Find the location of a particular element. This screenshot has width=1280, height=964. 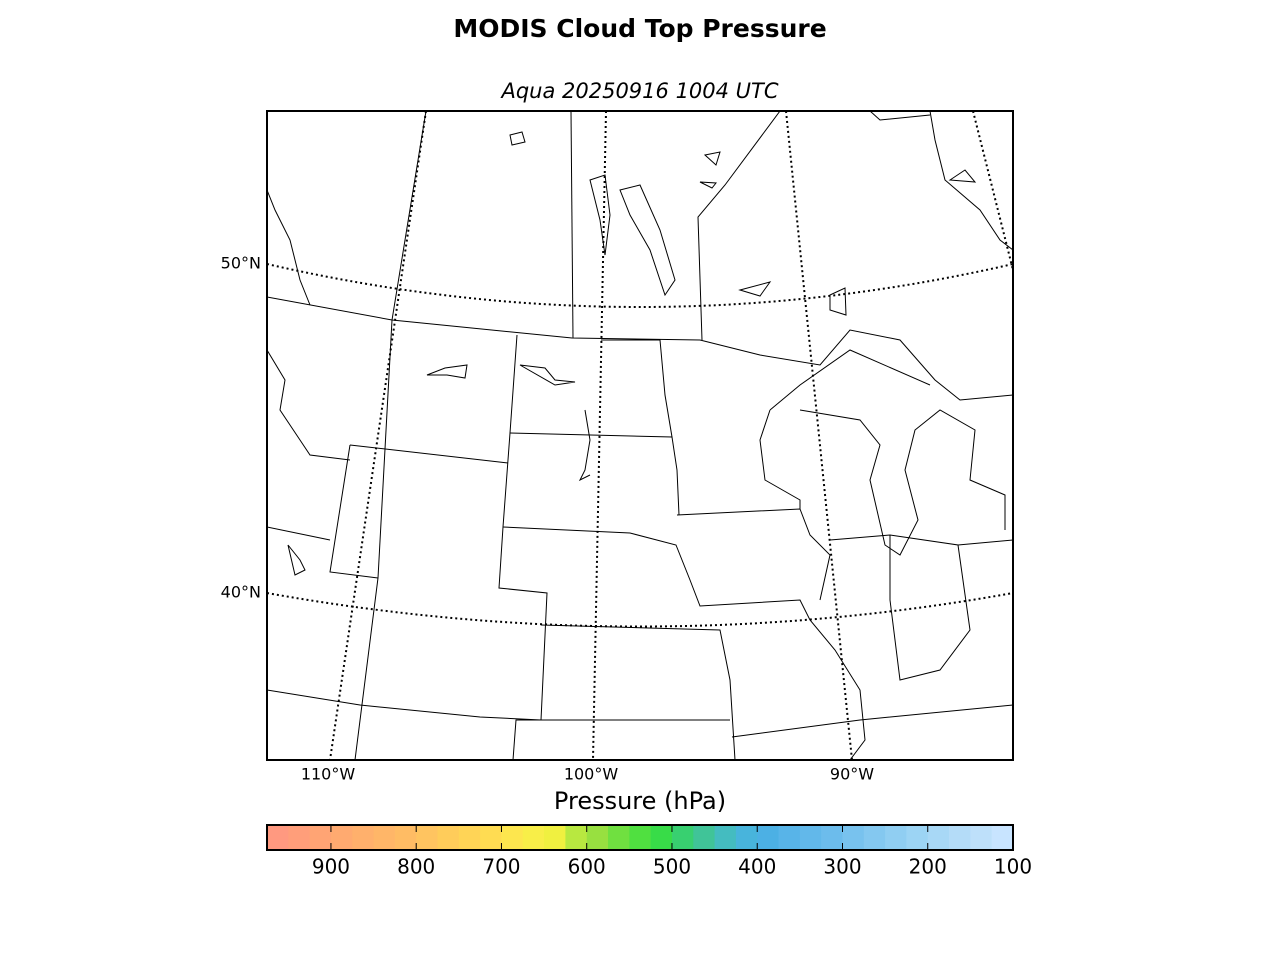

colorbar-tick-label: 100 is located at coordinates (1013, 867).